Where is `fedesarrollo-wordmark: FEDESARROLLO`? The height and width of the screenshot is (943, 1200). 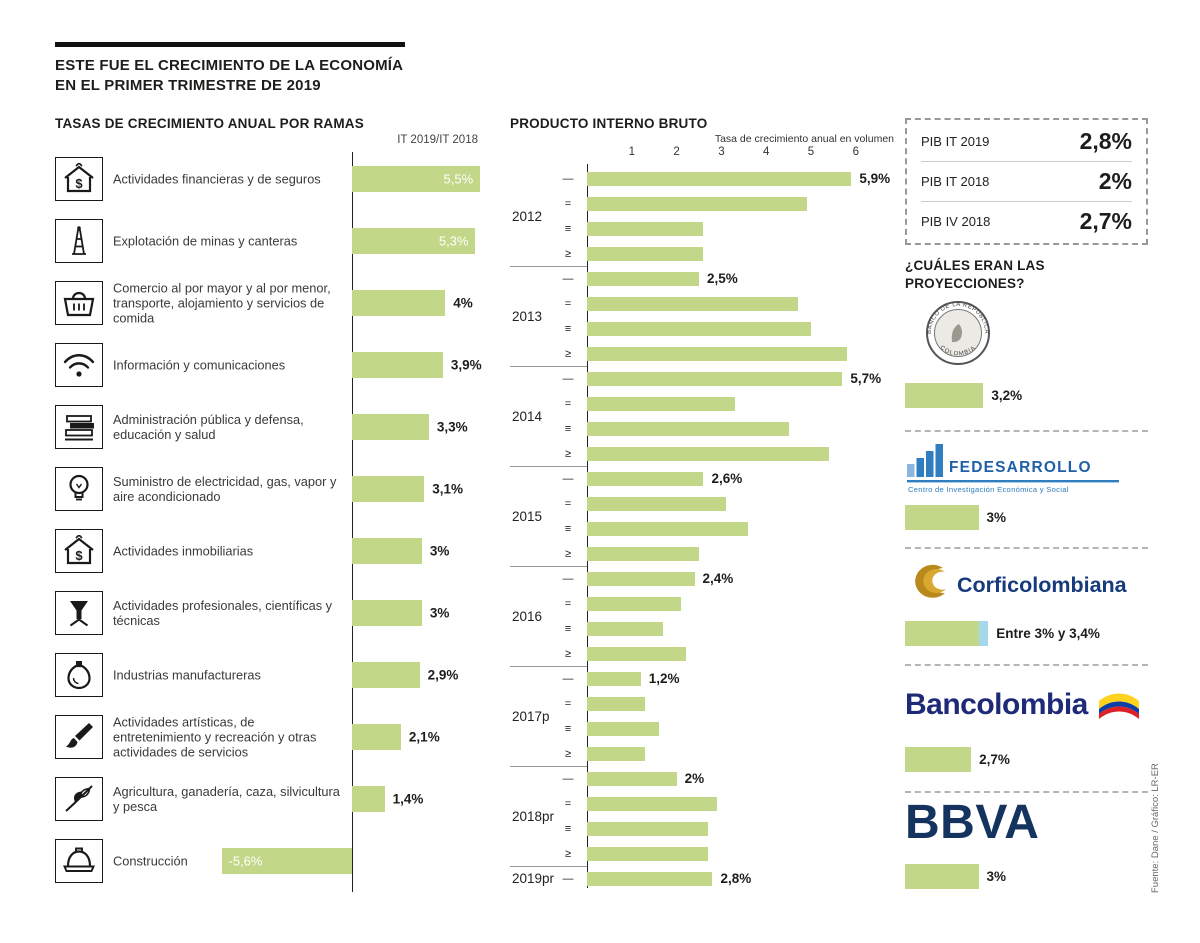
fedesarrollo-wordmark: FEDESARROLLO is located at coordinates (1020, 467).